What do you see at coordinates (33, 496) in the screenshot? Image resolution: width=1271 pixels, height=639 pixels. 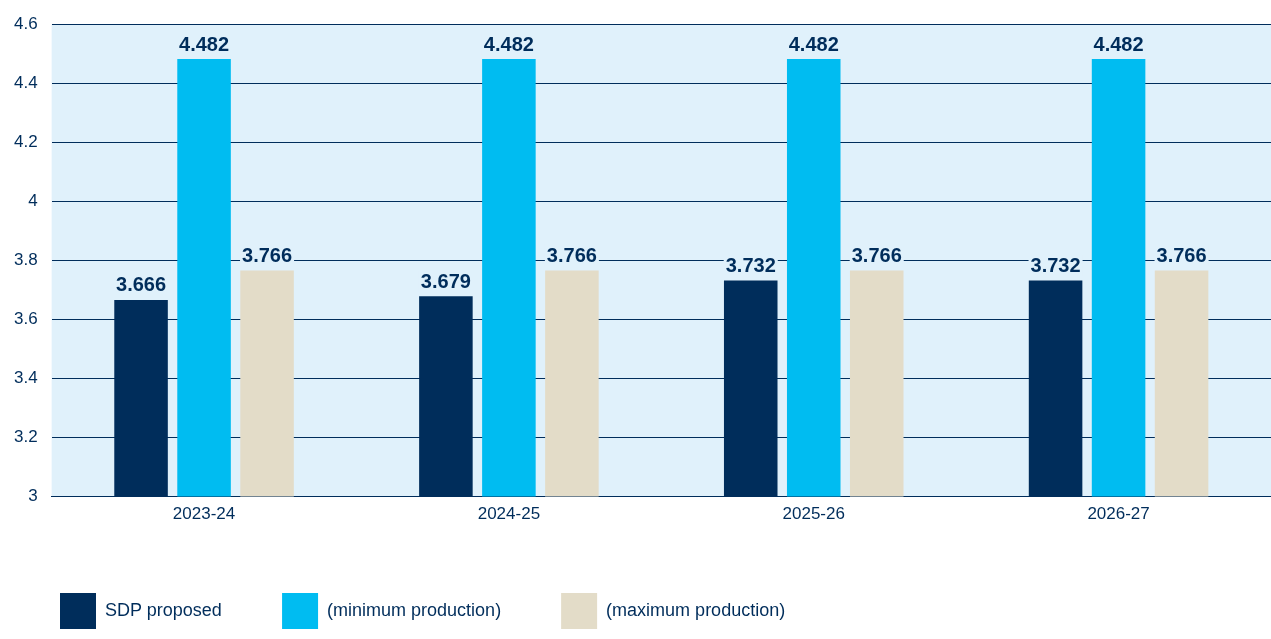 I see `y-tick-label: 3` at bounding box center [33, 496].